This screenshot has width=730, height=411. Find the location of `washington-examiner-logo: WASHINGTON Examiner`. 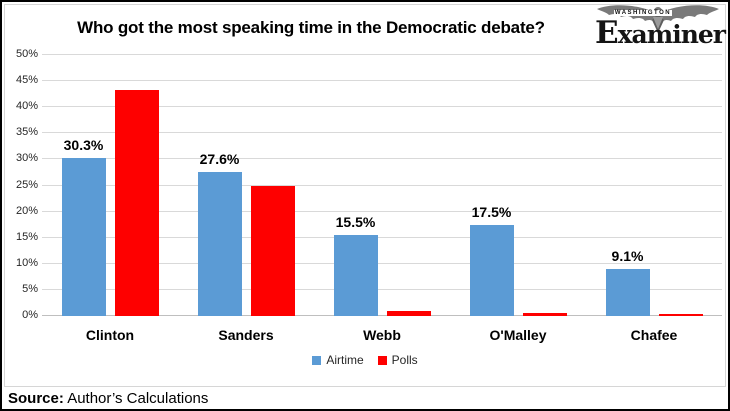

washington-examiner-logo: WASHINGTON Examiner is located at coordinates (660, 28).